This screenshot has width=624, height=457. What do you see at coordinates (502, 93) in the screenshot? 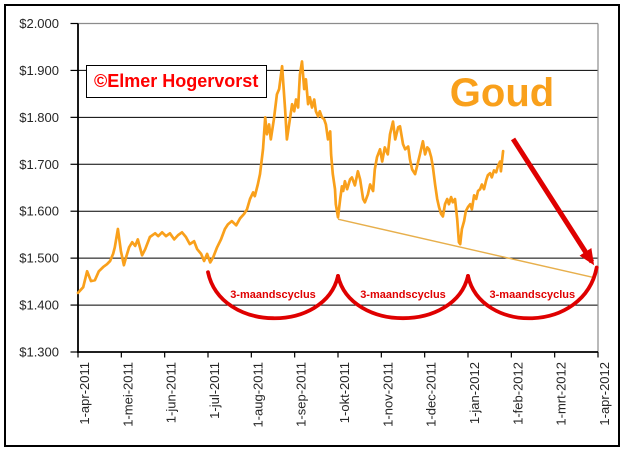
I see `chart-title: Goud` at bounding box center [502, 93].